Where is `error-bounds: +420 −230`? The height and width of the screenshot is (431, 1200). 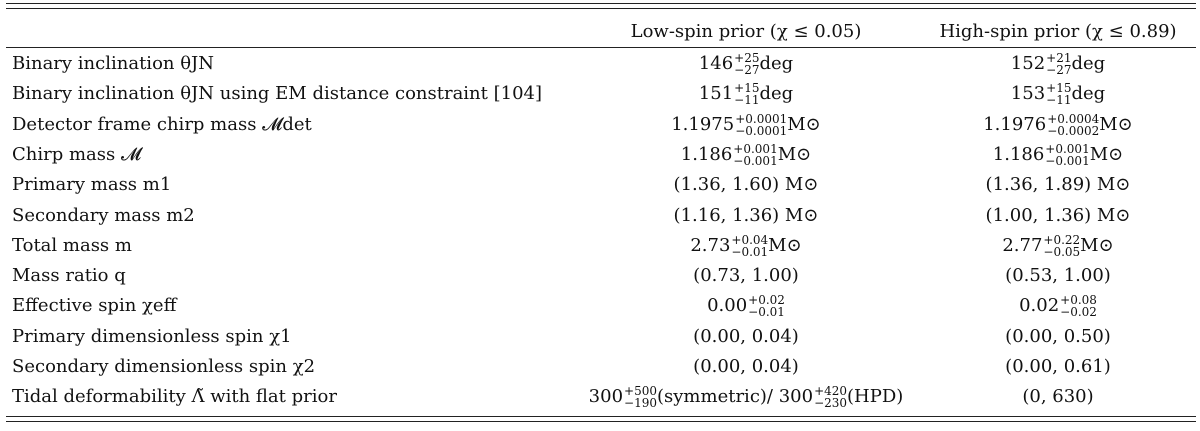 error-bounds: +420 −230 is located at coordinates (830, 397).